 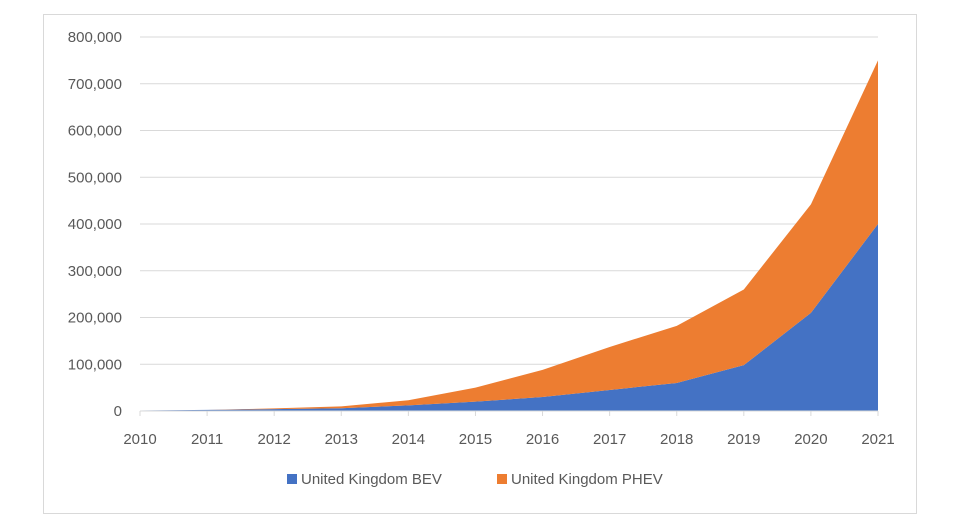 What do you see at coordinates (207, 439) in the screenshot?
I see `x-tick-label: 2011` at bounding box center [207, 439].